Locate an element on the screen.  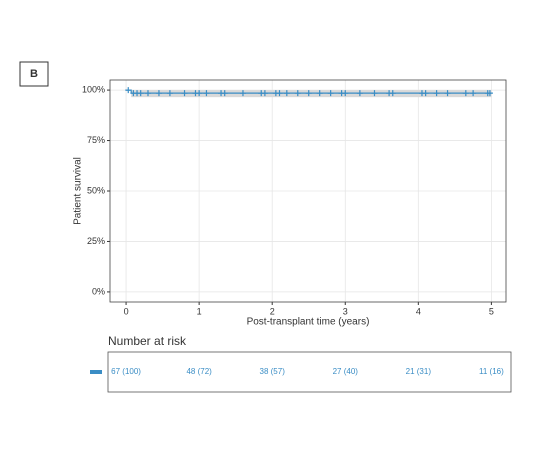
risk-count: 38 (57) is located at coordinates (273, 371).